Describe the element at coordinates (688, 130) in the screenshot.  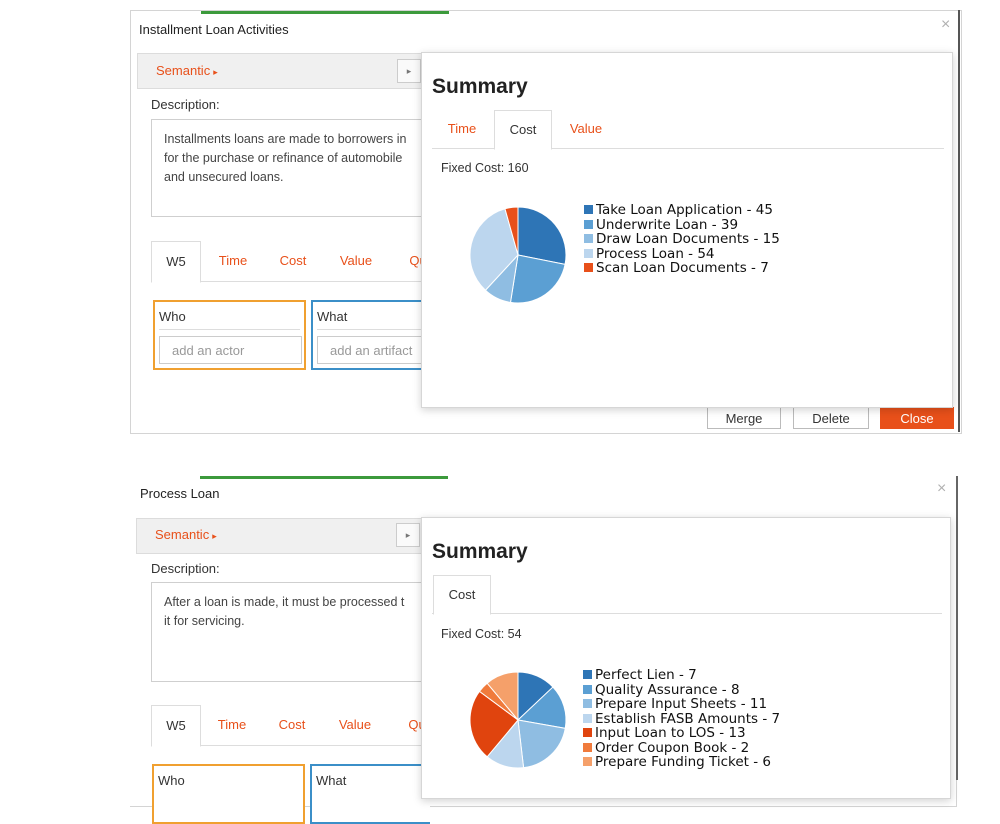
I see `summary-tabs: Time Cost Value` at that location.